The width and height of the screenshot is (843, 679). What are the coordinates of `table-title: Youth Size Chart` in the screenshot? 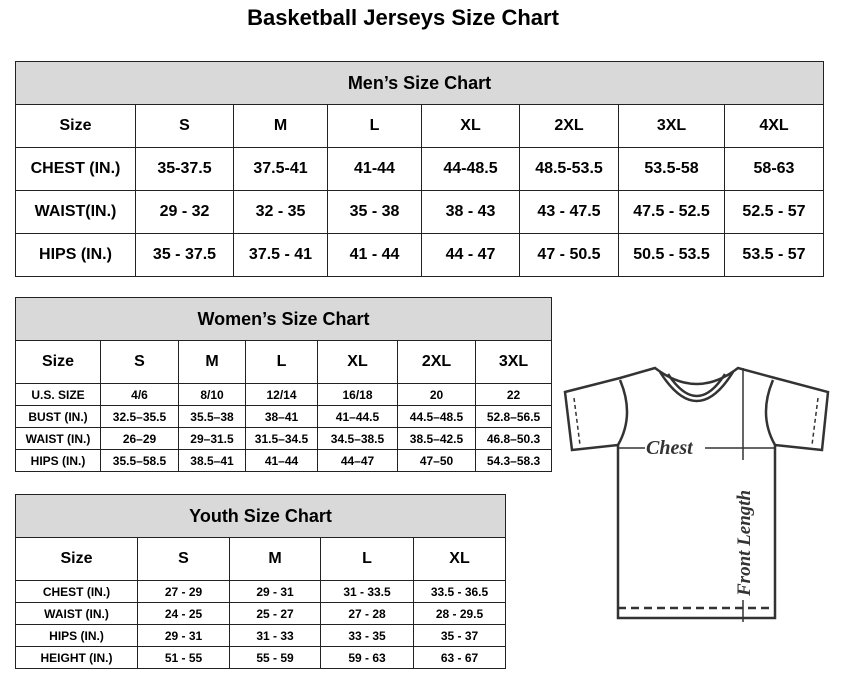 It's located at (260, 516).